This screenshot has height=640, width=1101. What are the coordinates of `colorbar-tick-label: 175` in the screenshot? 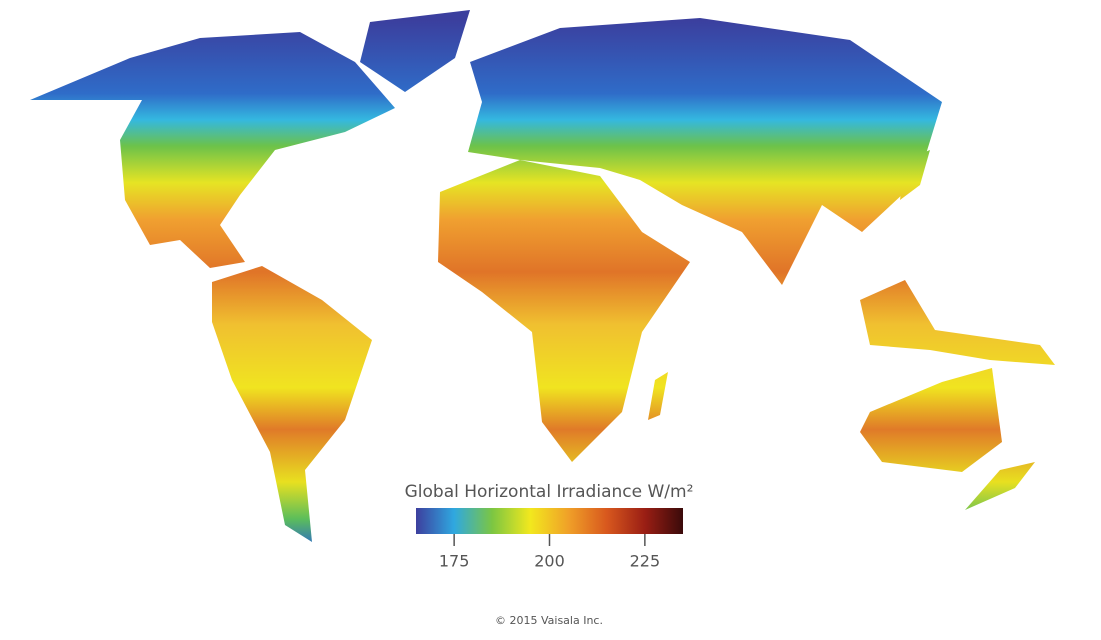 It's located at (454, 561).